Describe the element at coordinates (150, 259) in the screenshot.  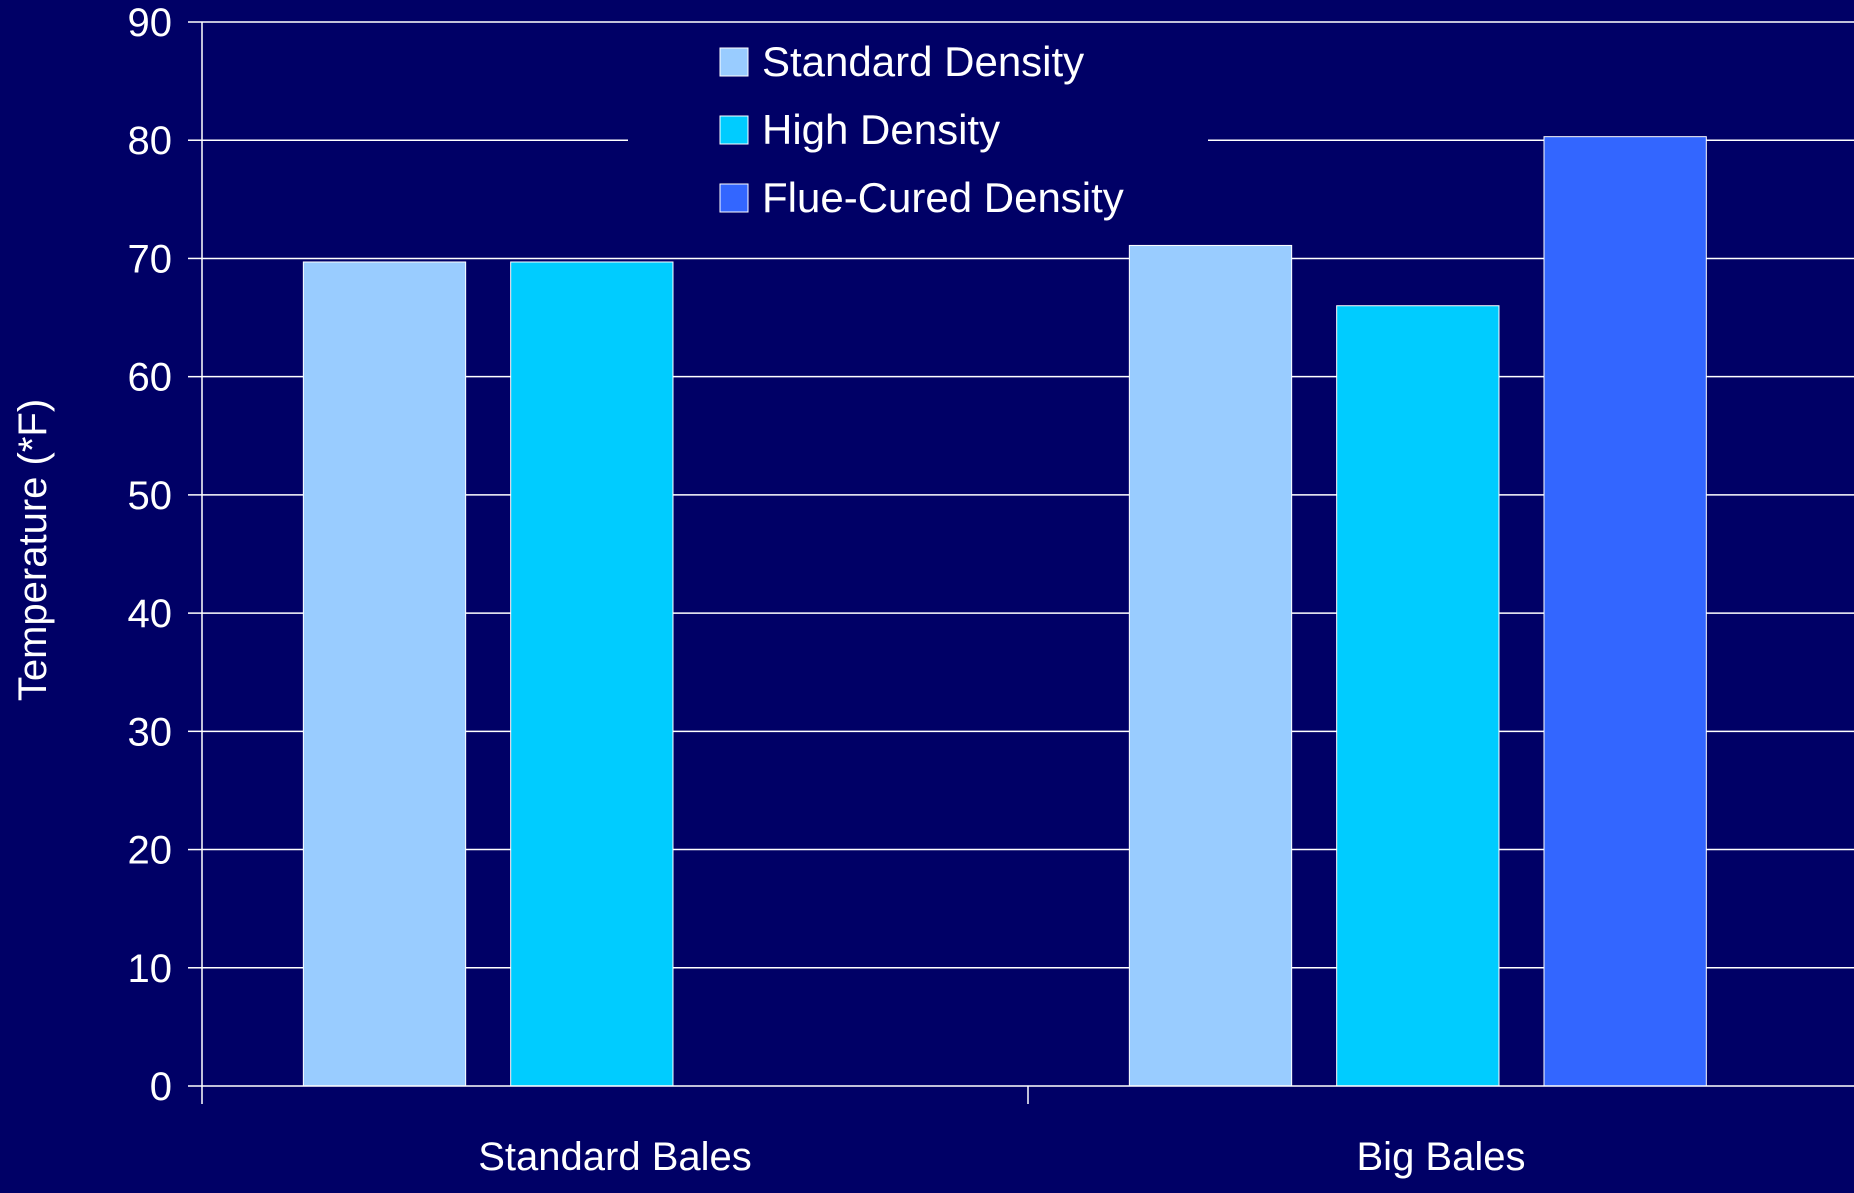
I see `y-tick-label: 70` at that location.